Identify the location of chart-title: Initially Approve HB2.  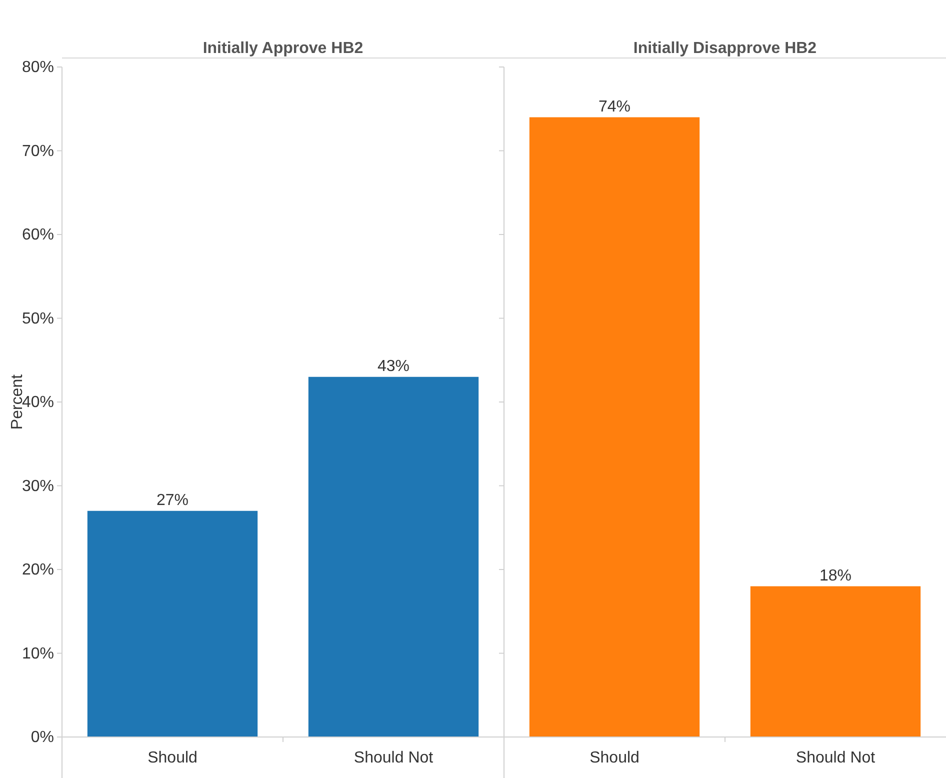
(283, 48).